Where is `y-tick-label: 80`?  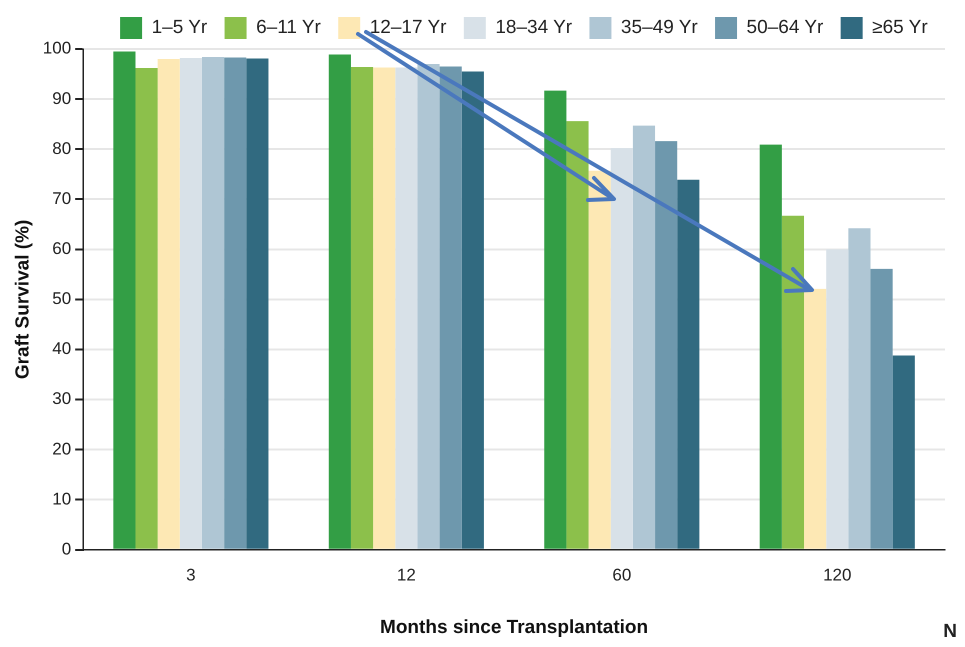 y-tick-label: 80 is located at coordinates (62, 148).